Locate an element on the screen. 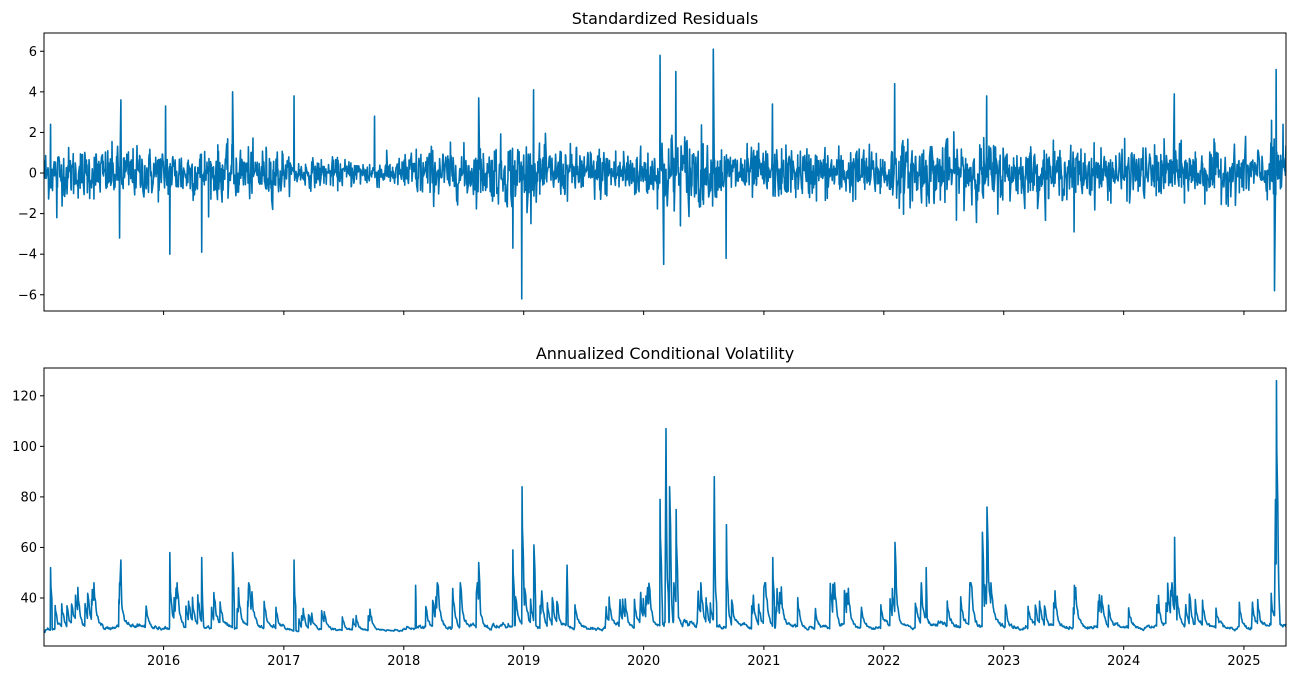 The image size is (1296, 682). volatility-x-axis: 2016 2017 2018 2019 2020 2021 2022 2023 2024 2025 is located at coordinates (703, 657).